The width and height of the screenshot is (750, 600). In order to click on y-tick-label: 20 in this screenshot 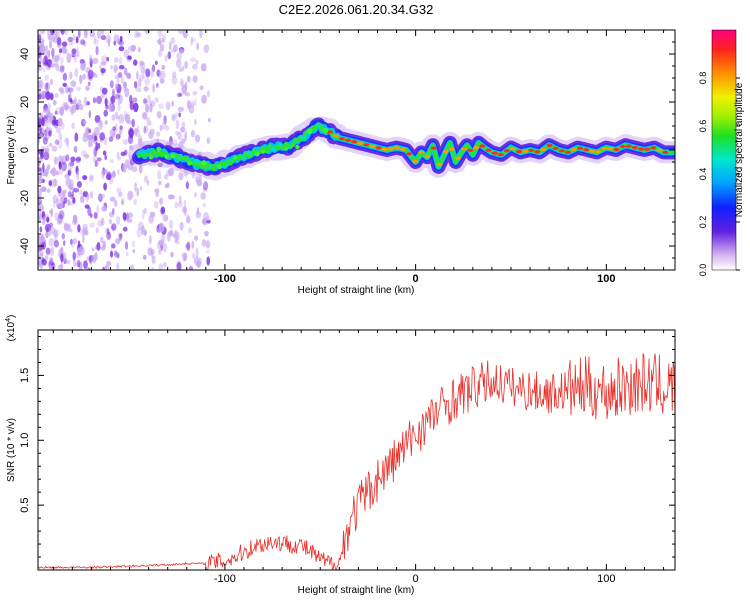, I will do `click(25, 102)`.